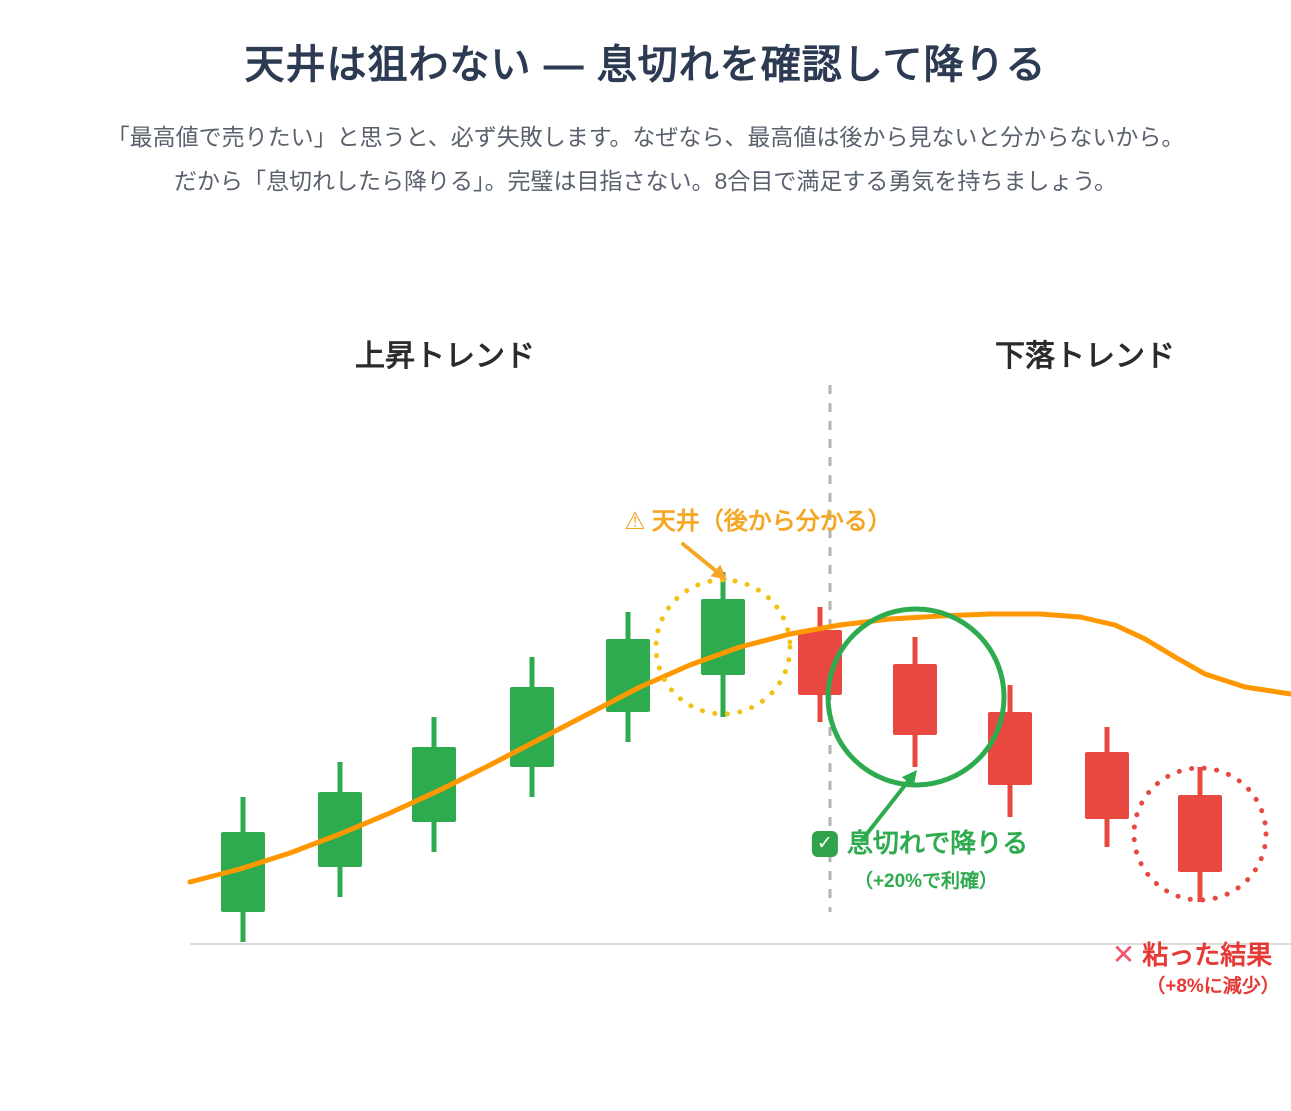  Describe the element at coordinates (937, 843) in the screenshot. I see `exit-annotation-text: 息切れで降りる` at that location.